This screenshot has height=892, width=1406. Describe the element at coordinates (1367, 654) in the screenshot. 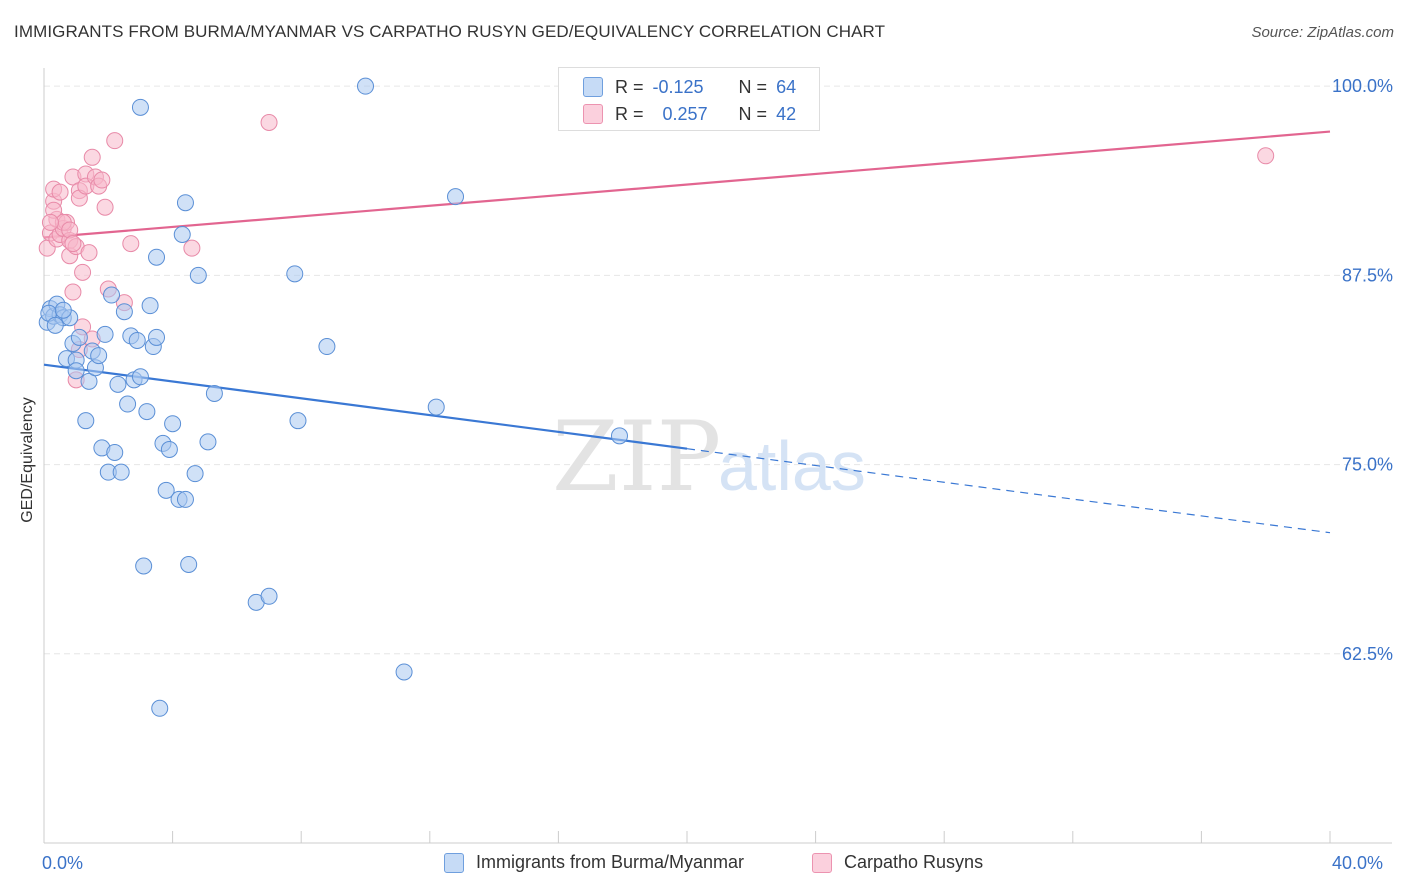

I see `y-tick-label: 62.5%` at that location.